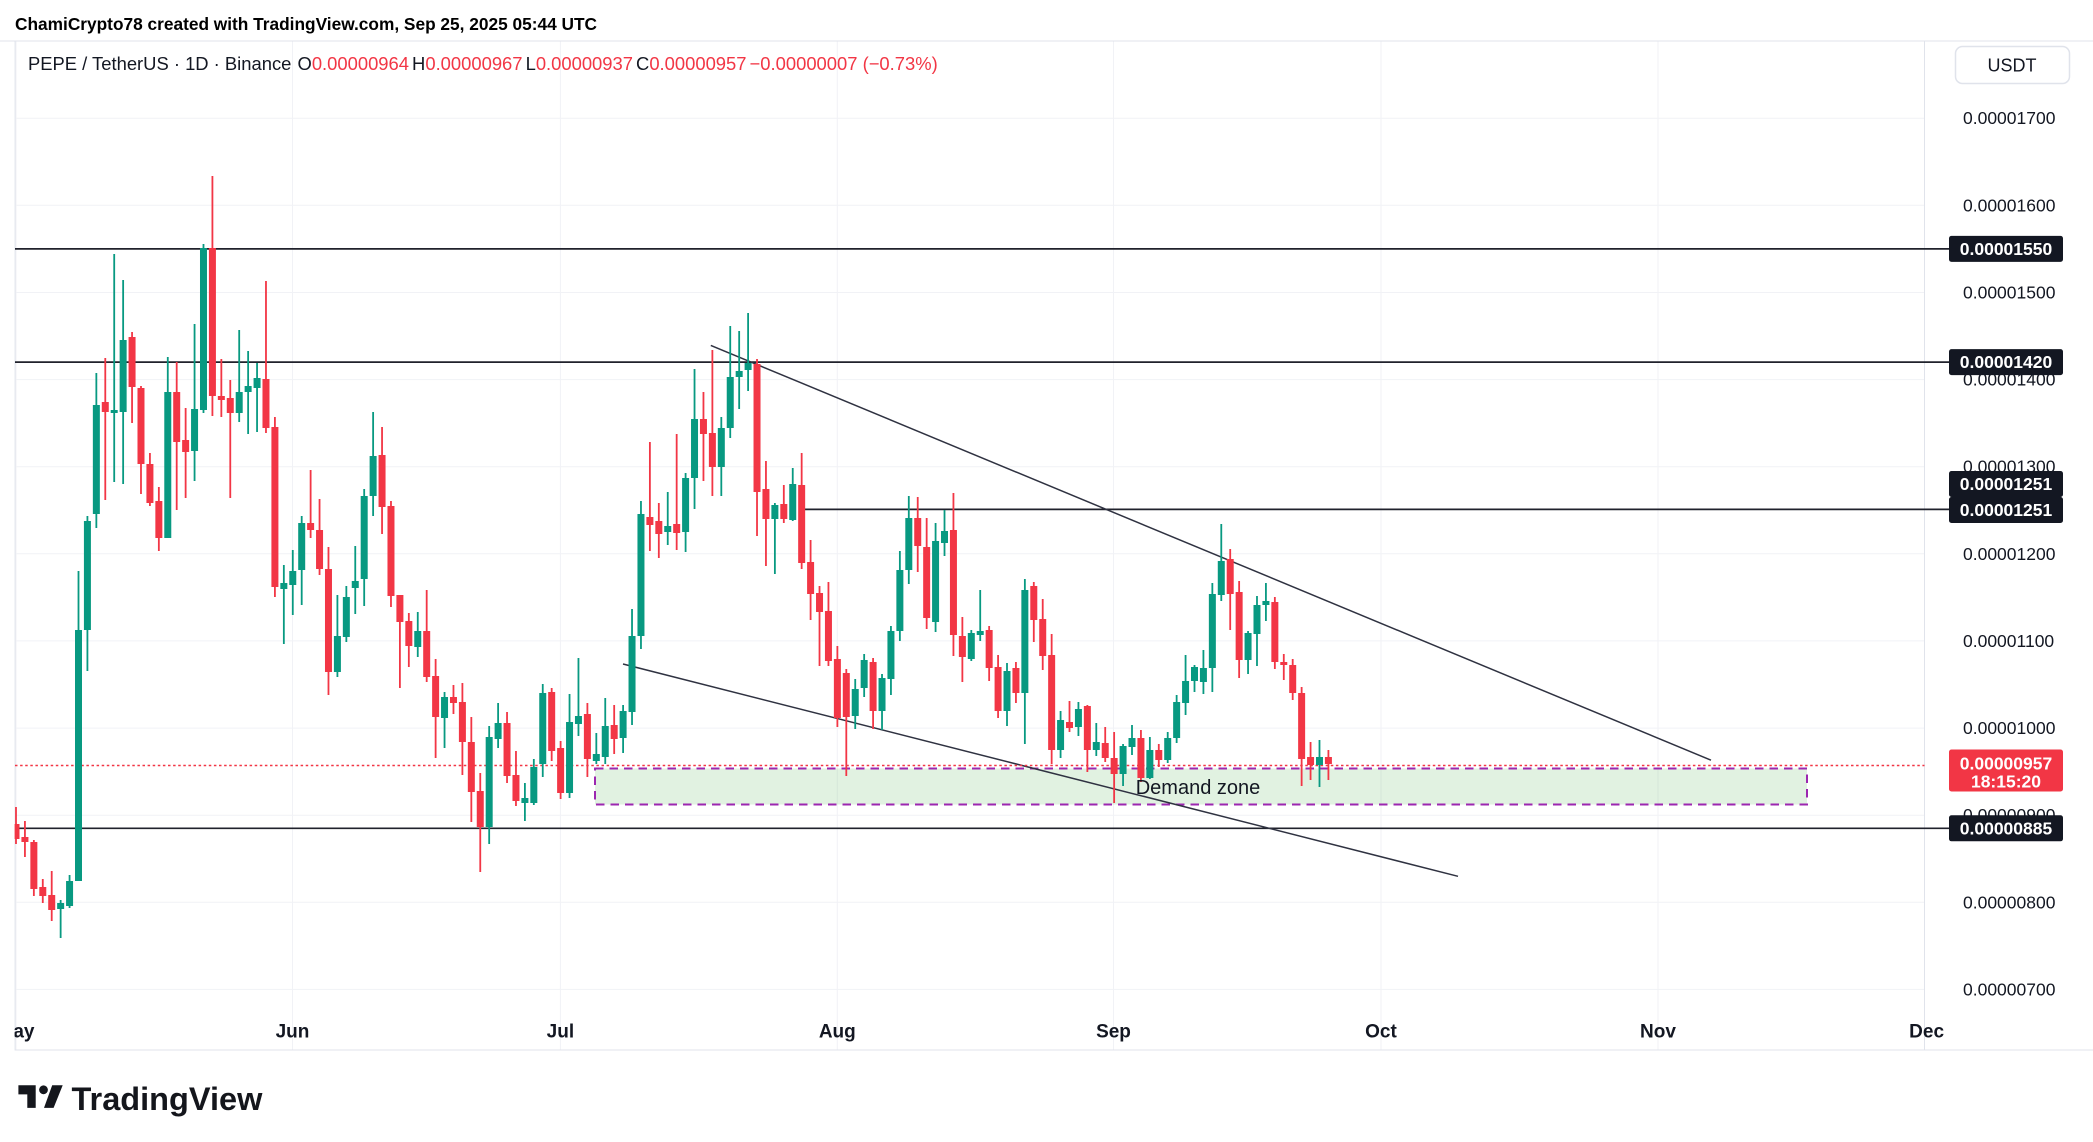 The width and height of the screenshot is (2093, 1142). Describe the element at coordinates (1113, 1032) in the screenshot. I see `svg-text: Sep` at that location.